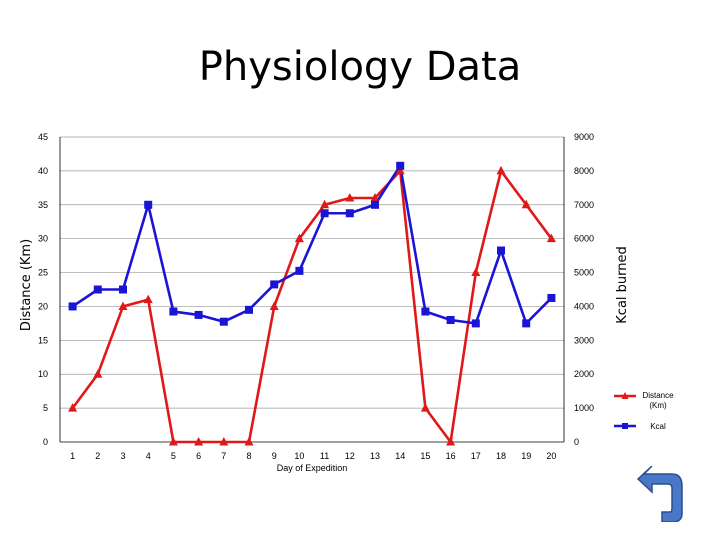 The image size is (720, 540). Describe the element at coordinates (43, 374) in the screenshot. I see `y-tick-label: 10` at that location.